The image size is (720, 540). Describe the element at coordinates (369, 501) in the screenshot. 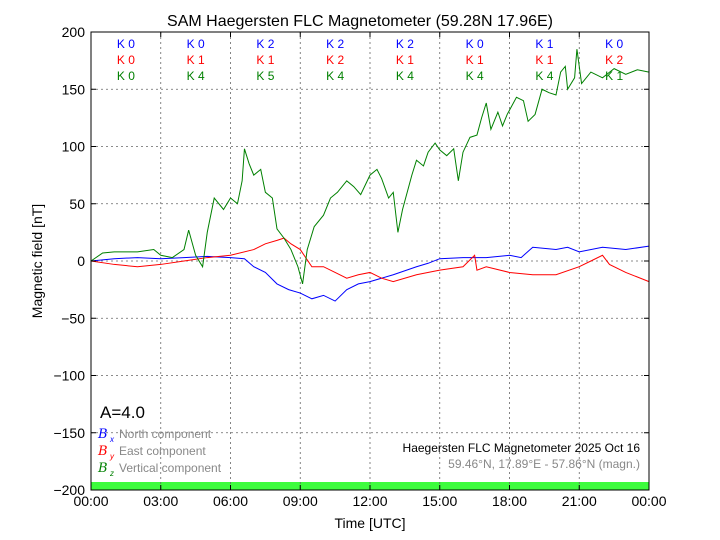

I see `x-tick-label: 12:00` at that location.